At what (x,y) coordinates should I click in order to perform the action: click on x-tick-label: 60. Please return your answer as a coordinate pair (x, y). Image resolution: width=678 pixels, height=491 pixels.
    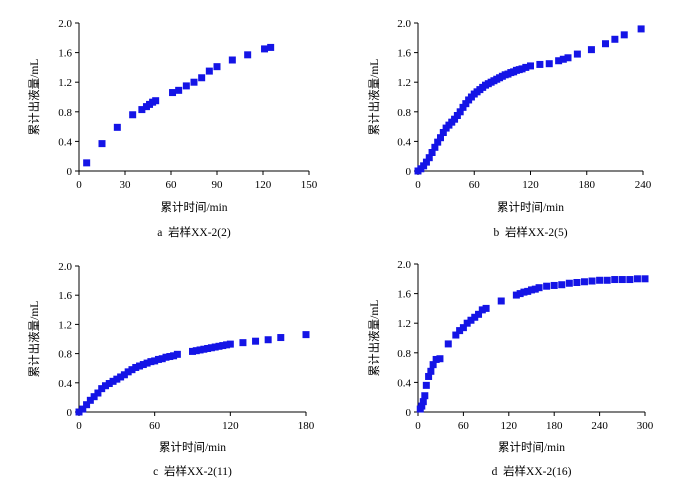
    Looking at the image, I should click on (172, 185).